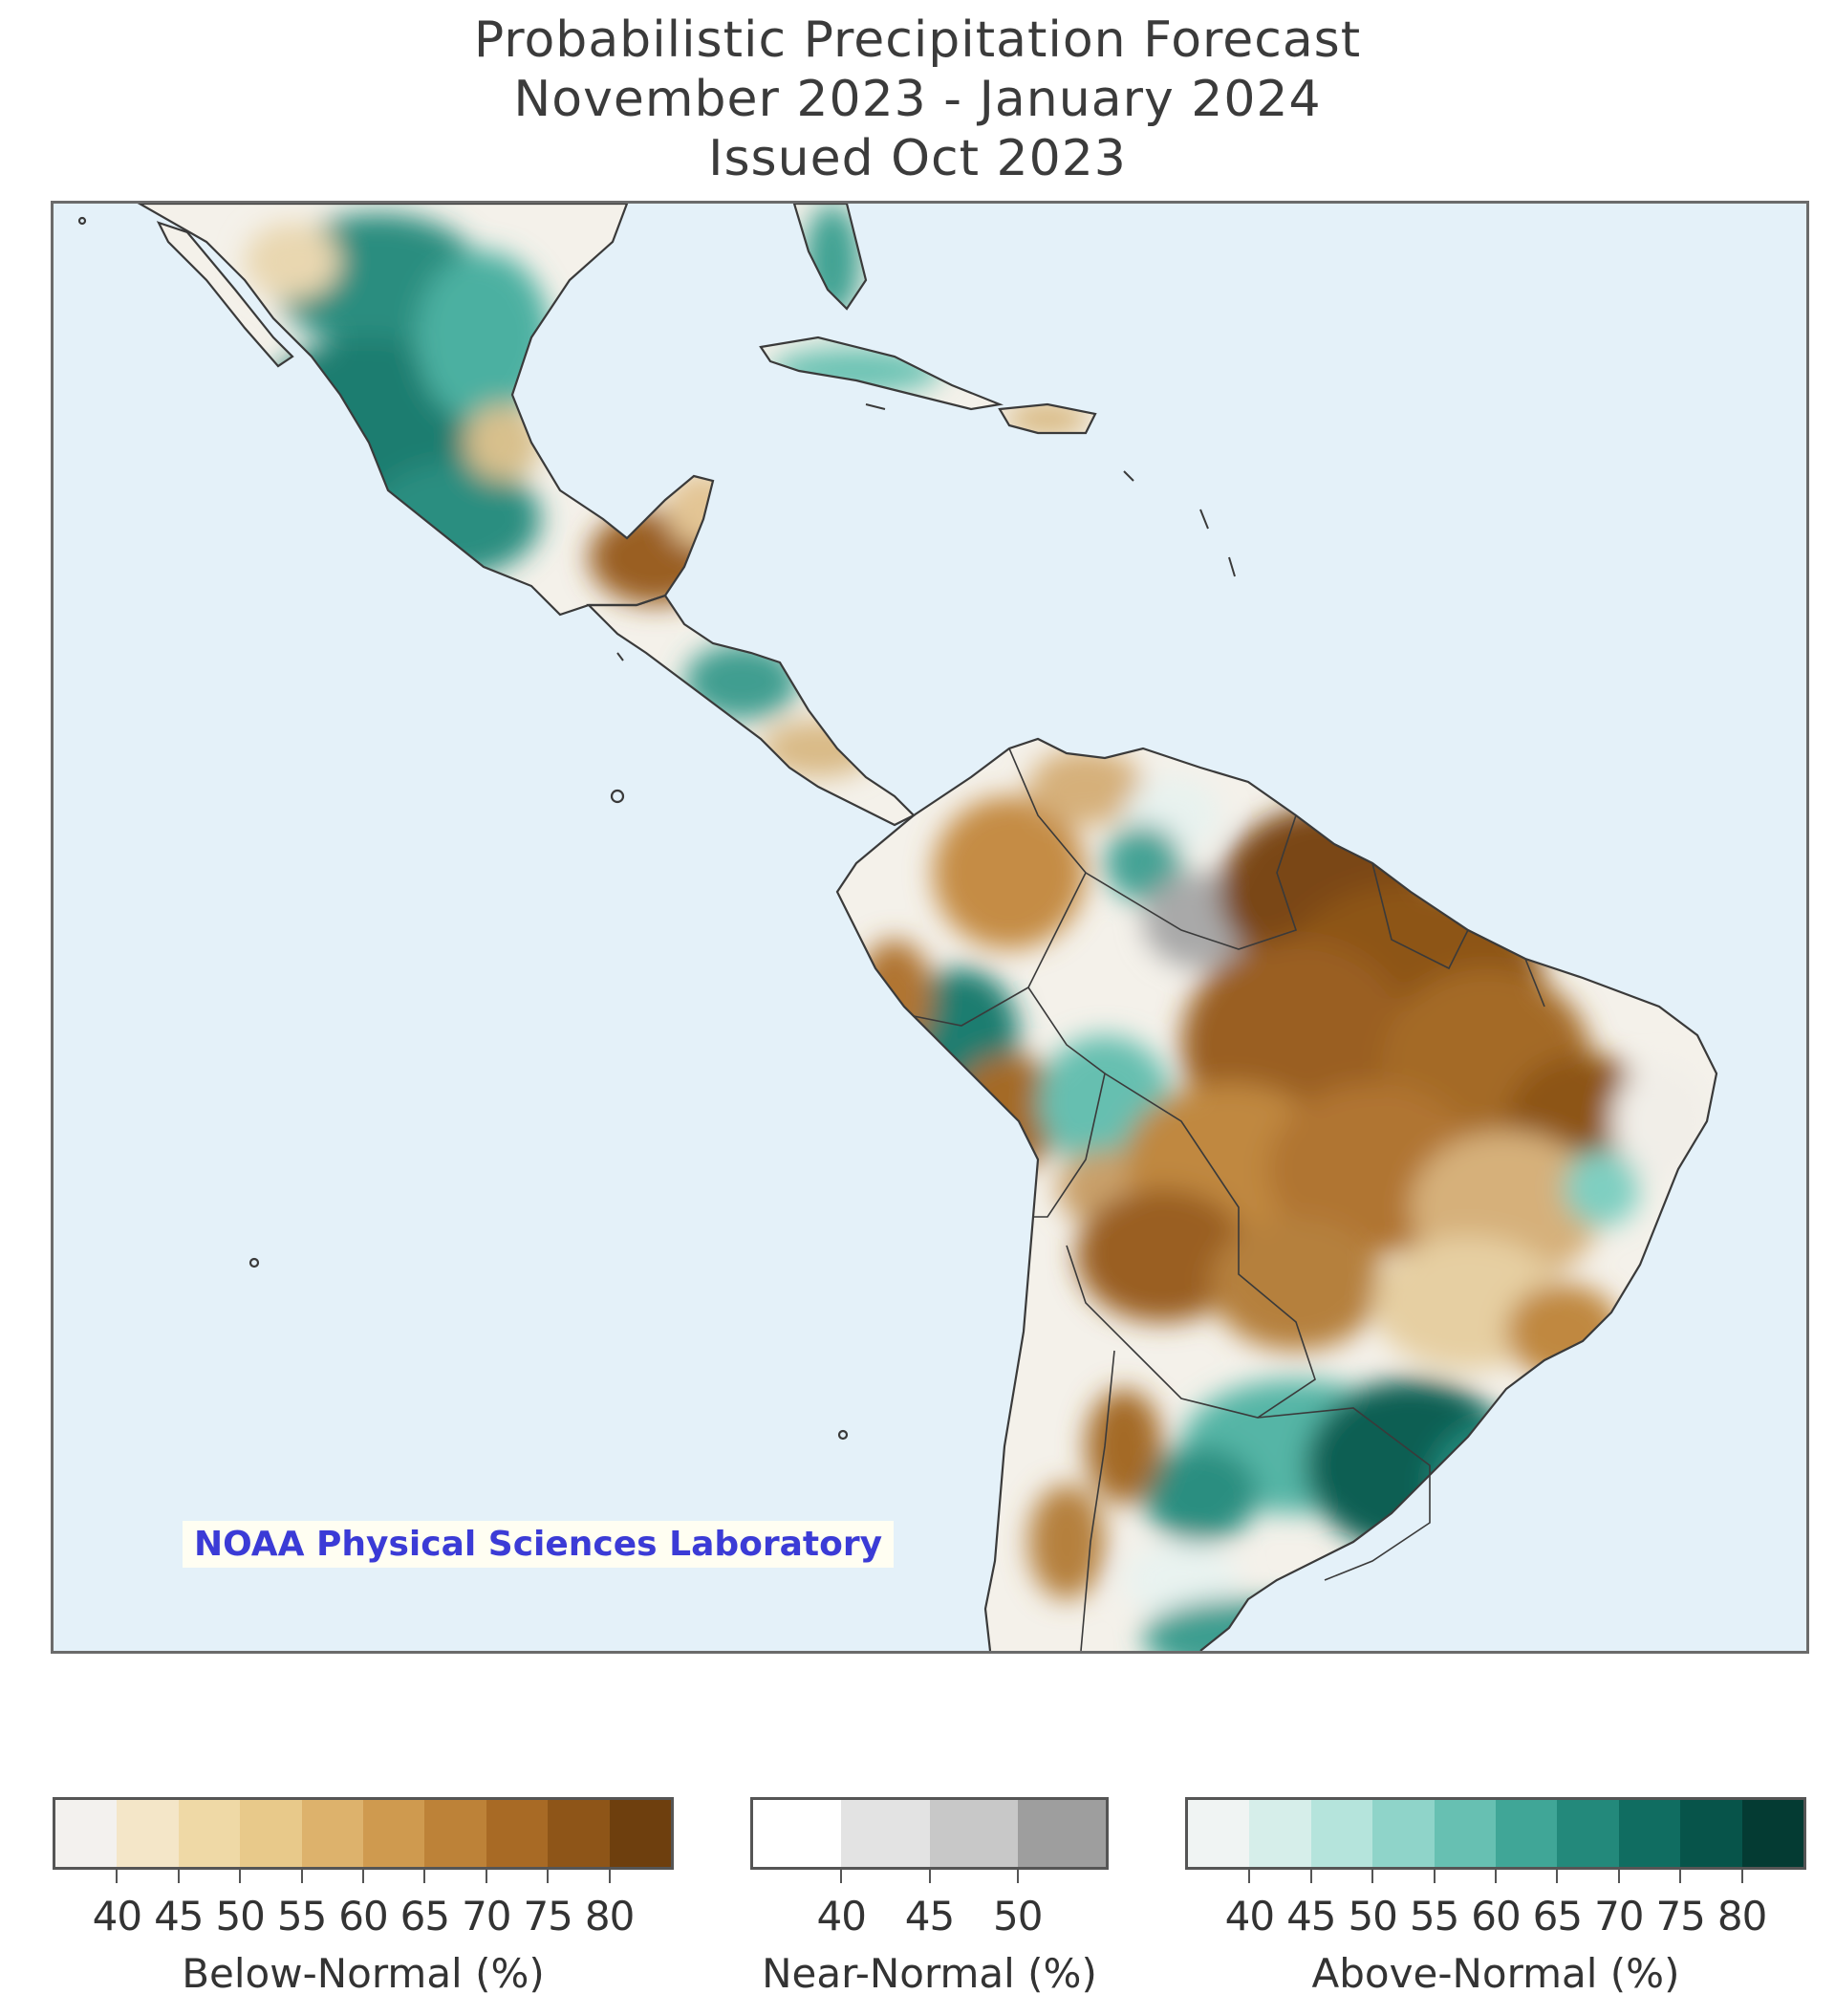  Describe the element at coordinates (363, 1973) in the screenshot. I see `below-normal-label: Below-Normal (%)` at that location.